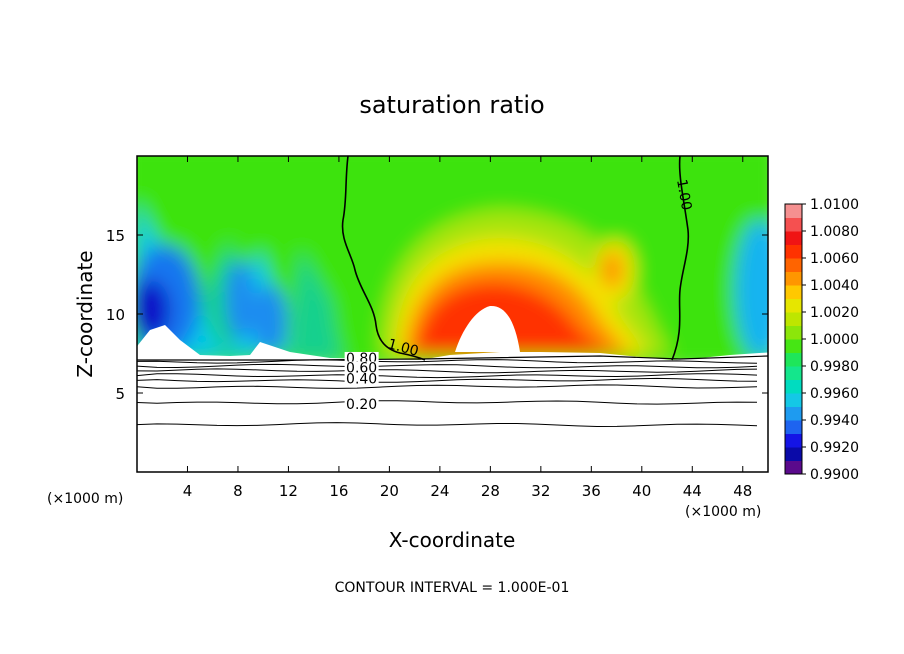 Image resolution: width=904 pixels, height=654 pixels. What do you see at coordinates (452, 540) in the screenshot?
I see `x-axis-label: X-coordinate` at bounding box center [452, 540].